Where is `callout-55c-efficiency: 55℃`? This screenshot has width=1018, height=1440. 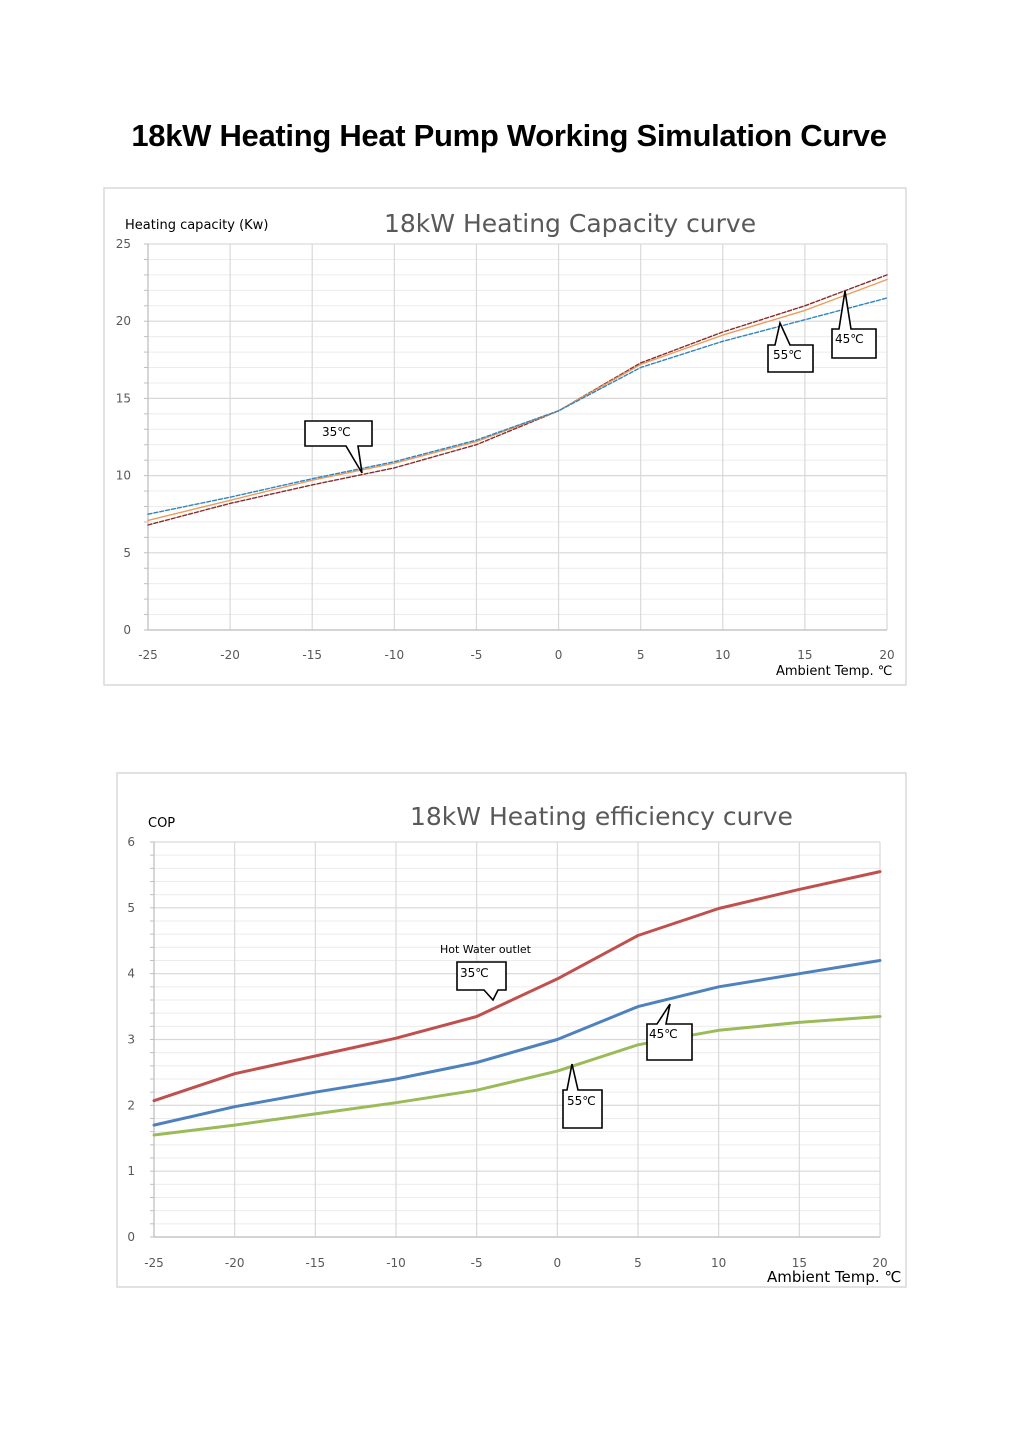 callout-55c-efficiency: 55℃ is located at coordinates (582, 1096).